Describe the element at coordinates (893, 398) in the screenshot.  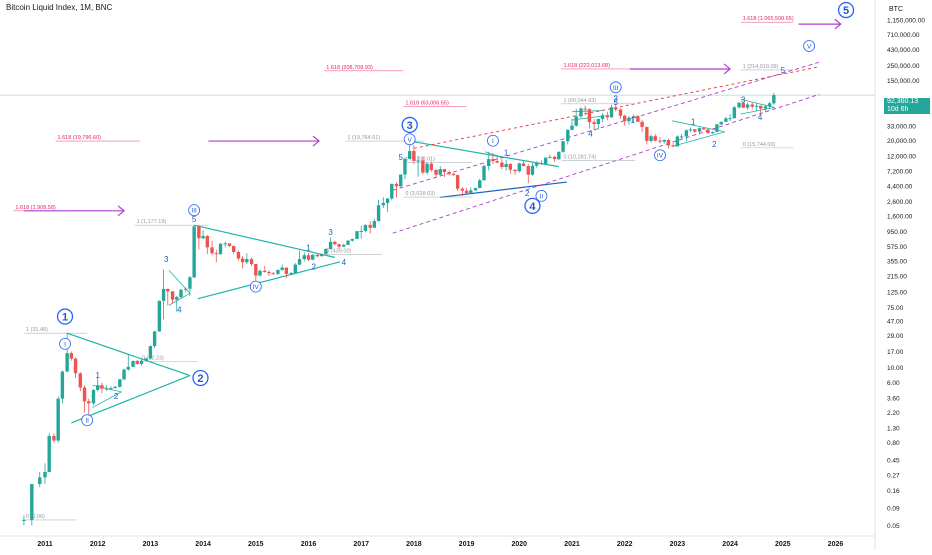
I see `y-tick-label: 3.60` at that location.